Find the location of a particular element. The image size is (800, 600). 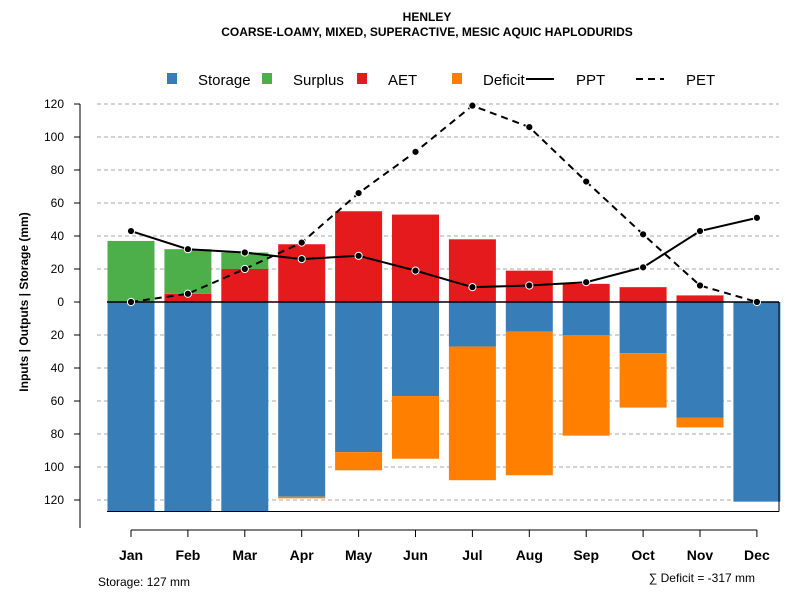

x-tick-label: Mar is located at coordinates (244, 555).